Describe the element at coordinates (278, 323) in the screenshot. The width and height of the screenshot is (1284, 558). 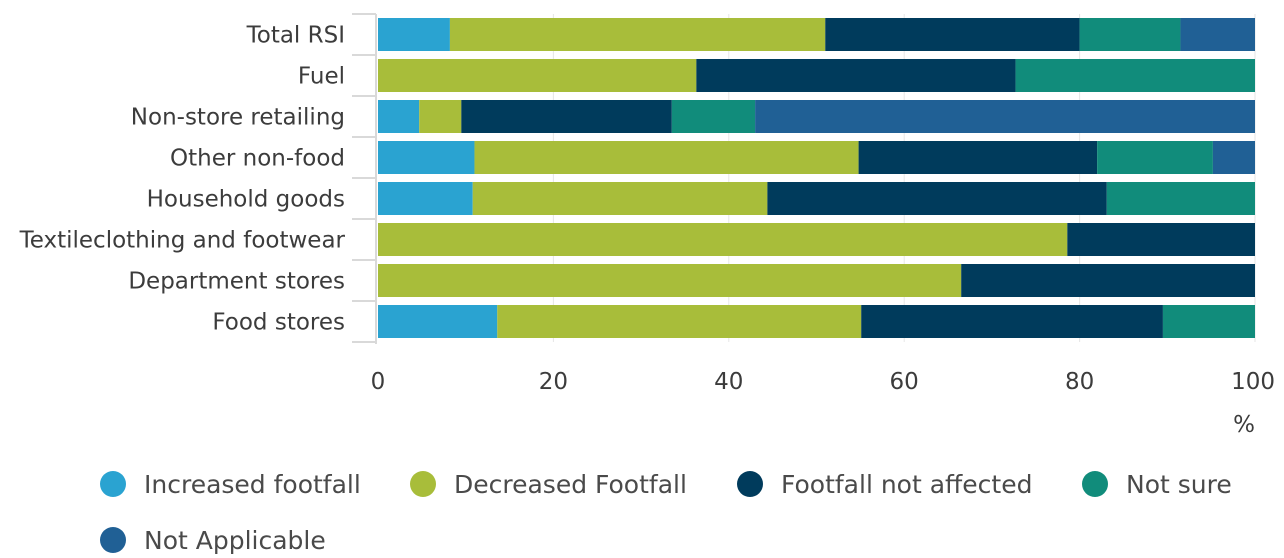
I see `category-label: Food stores` at that location.